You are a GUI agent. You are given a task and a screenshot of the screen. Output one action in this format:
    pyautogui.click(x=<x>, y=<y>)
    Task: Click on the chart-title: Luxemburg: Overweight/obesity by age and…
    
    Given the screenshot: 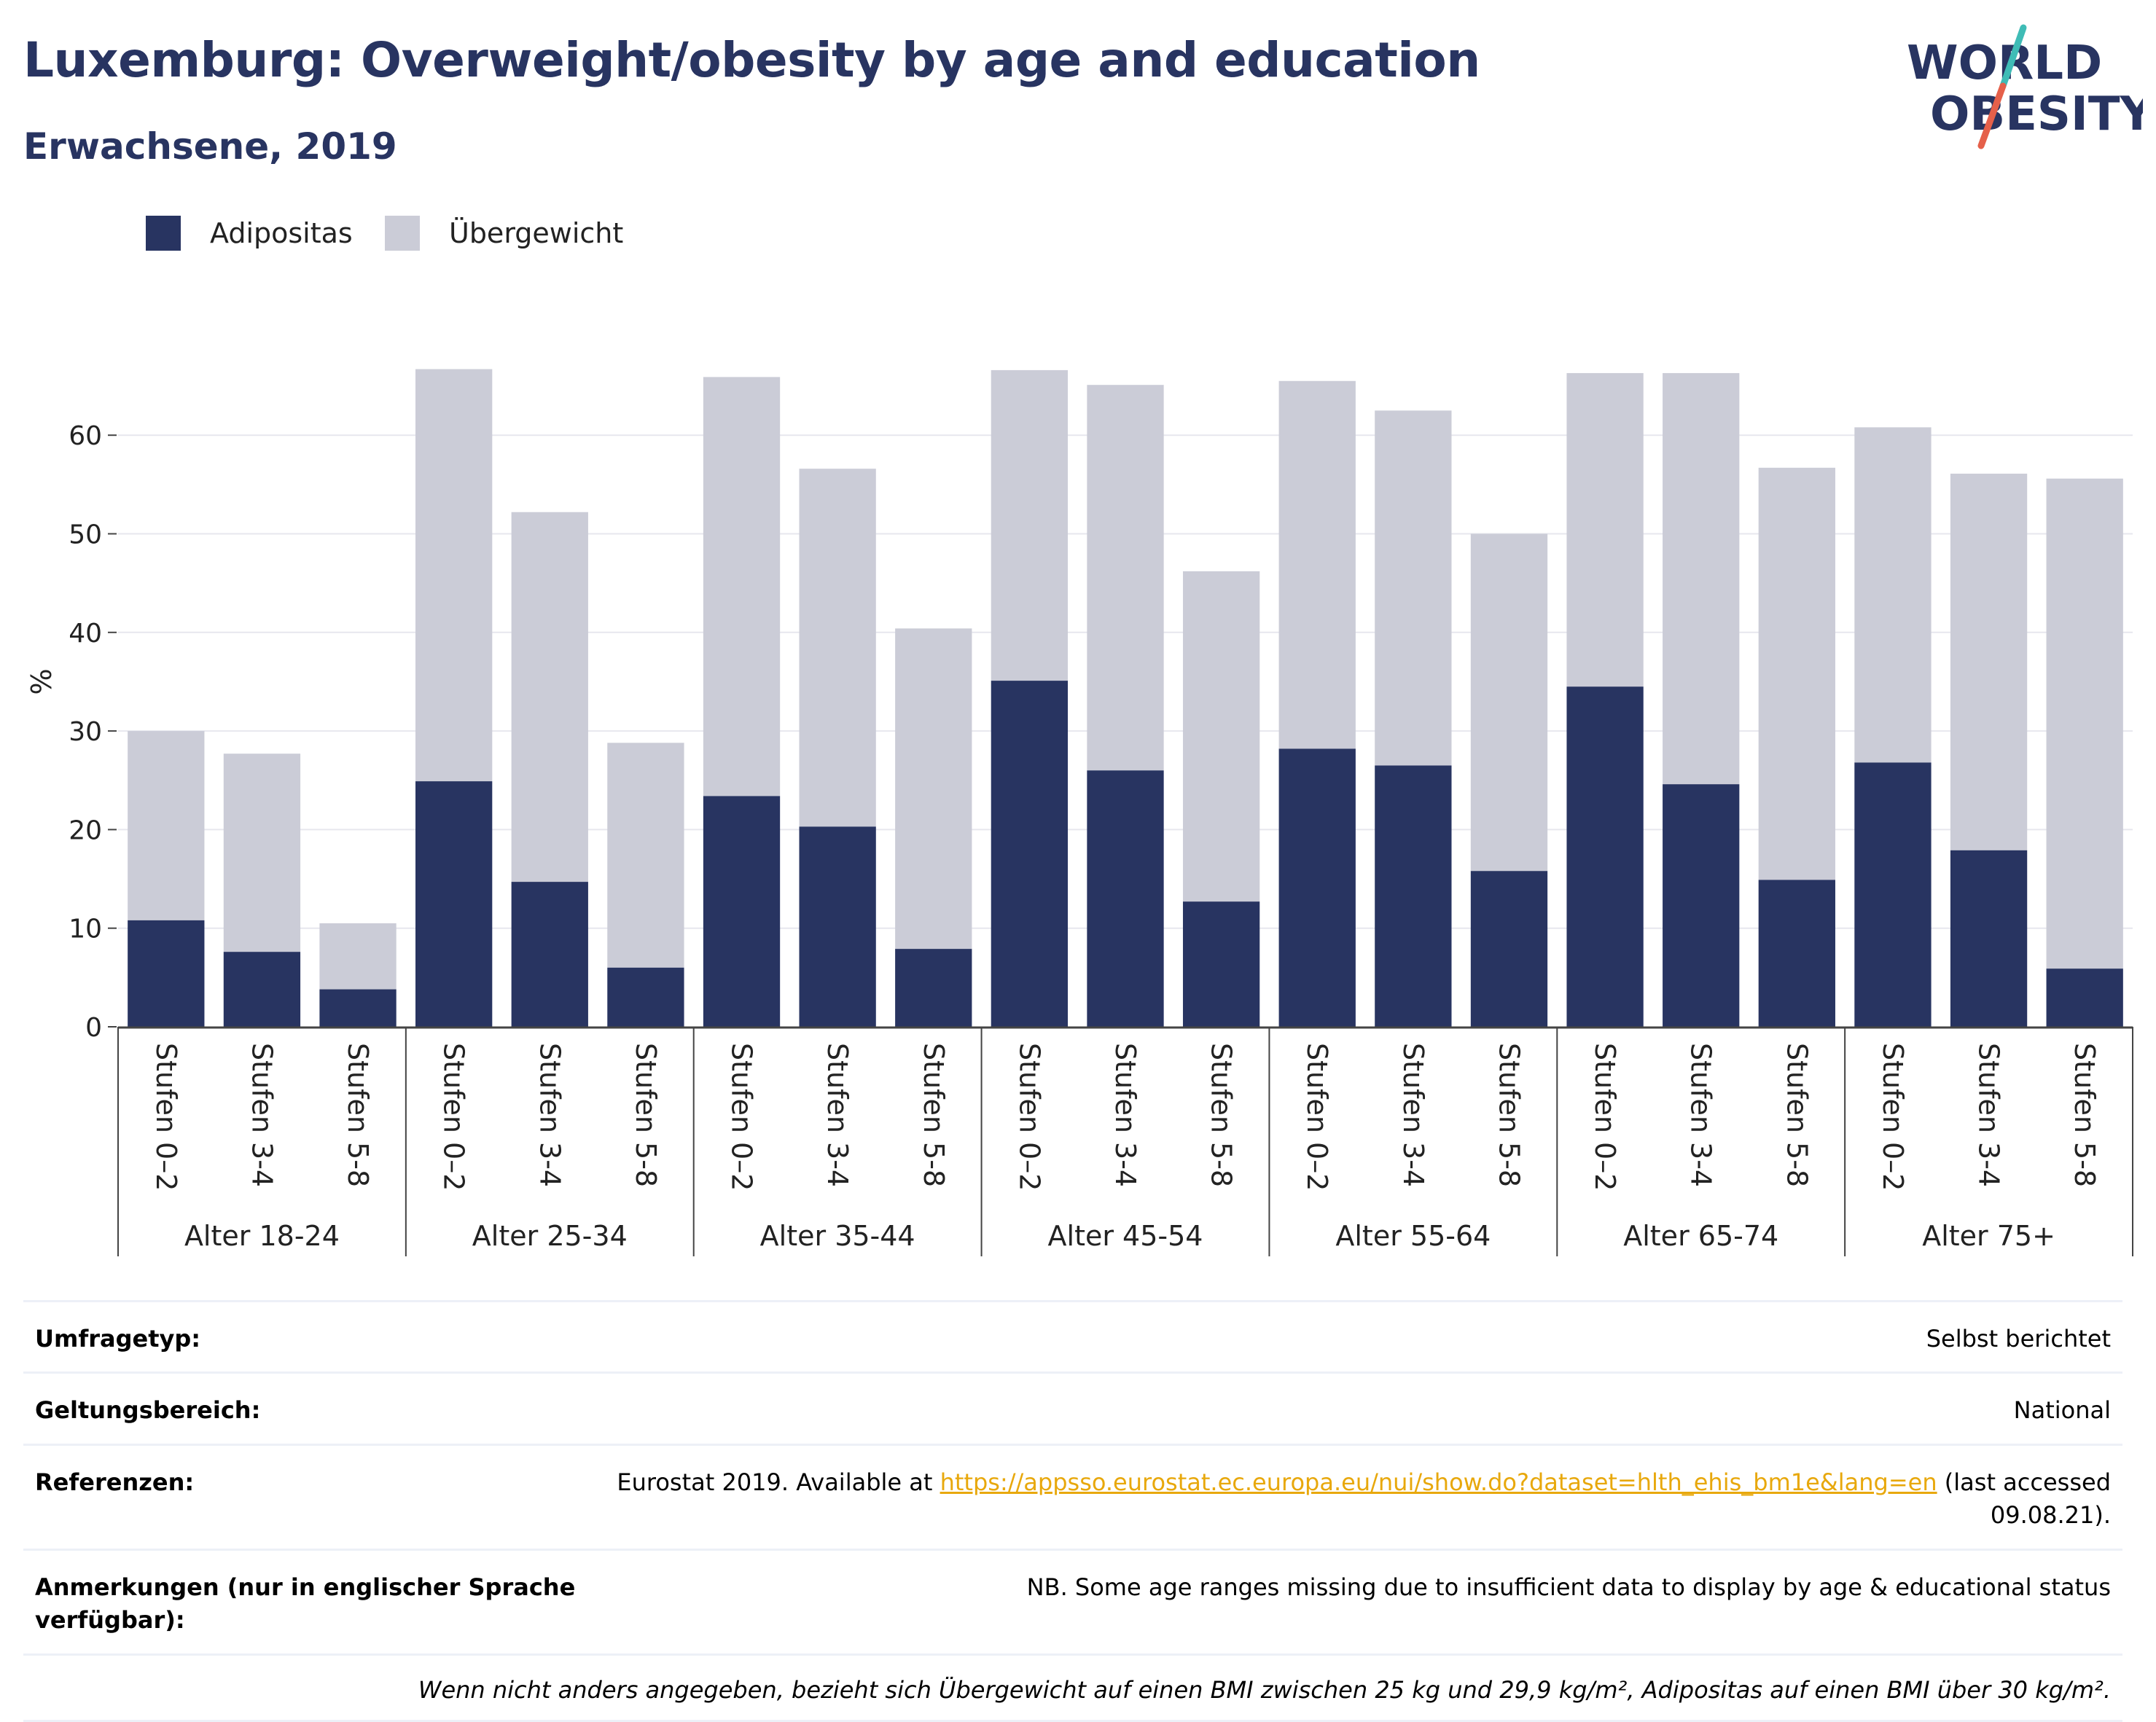 What is the action you would take?
    pyautogui.click(x=751, y=60)
    